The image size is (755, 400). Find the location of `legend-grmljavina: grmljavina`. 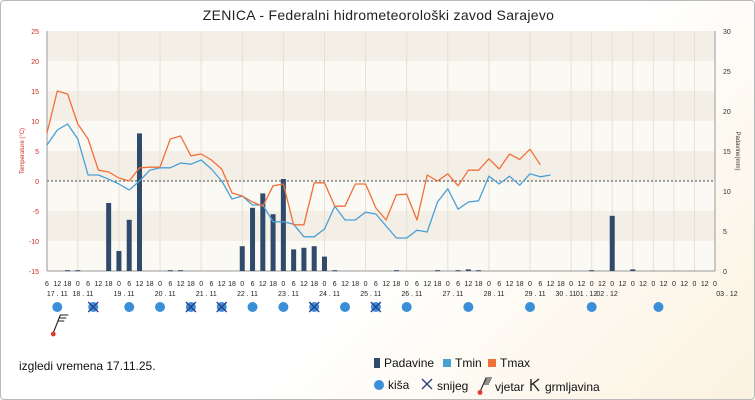

legend-grmljavina: grmljavina is located at coordinates (564, 386).